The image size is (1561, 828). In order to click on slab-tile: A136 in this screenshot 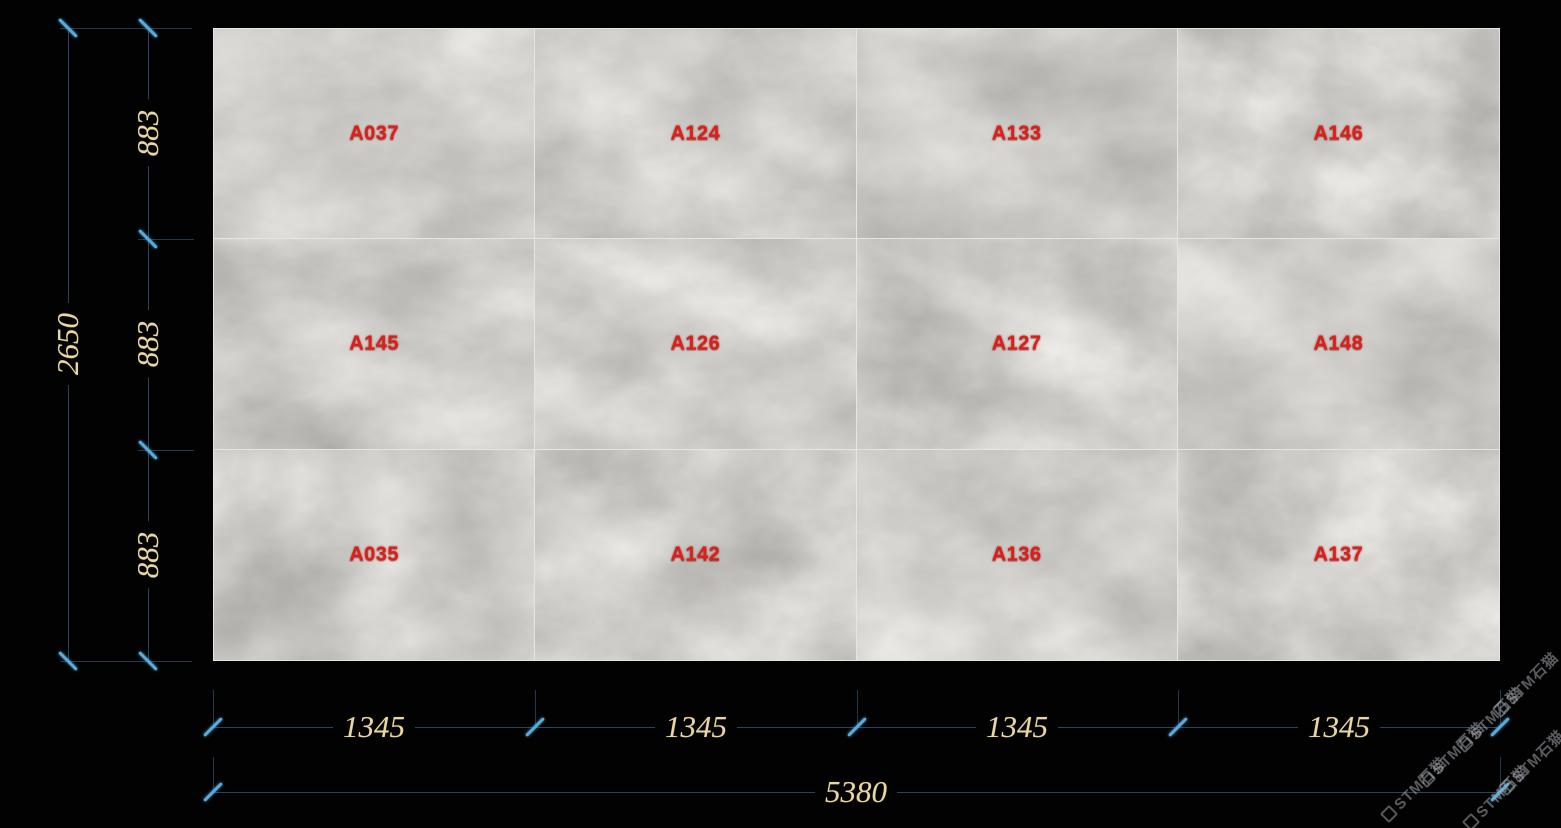, I will do `click(1017, 554)`.